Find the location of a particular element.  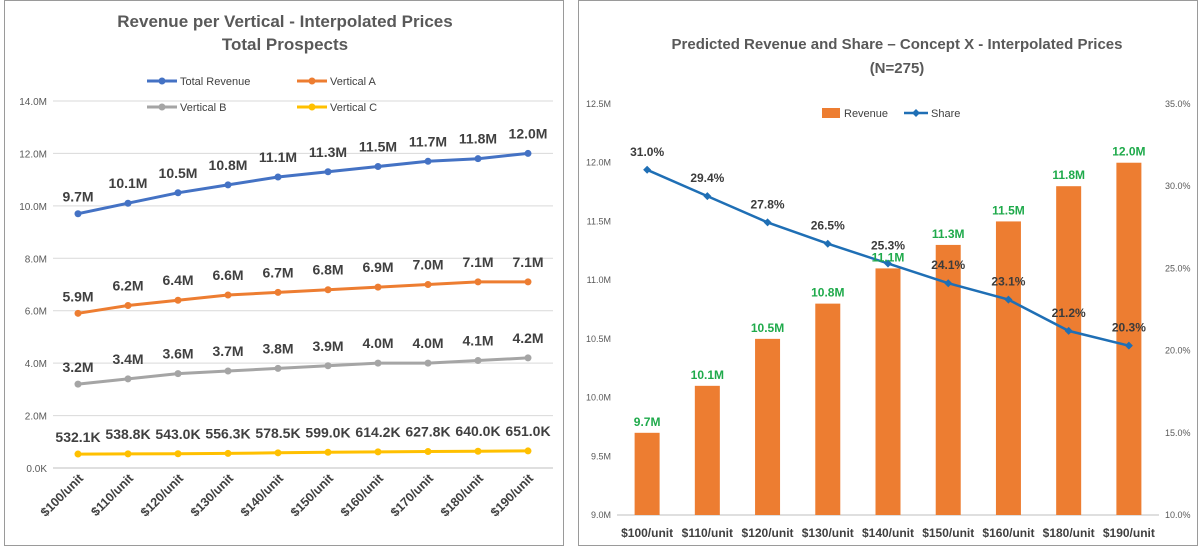

data-label-total-revenue: 9.7M is located at coordinates (77, 197).